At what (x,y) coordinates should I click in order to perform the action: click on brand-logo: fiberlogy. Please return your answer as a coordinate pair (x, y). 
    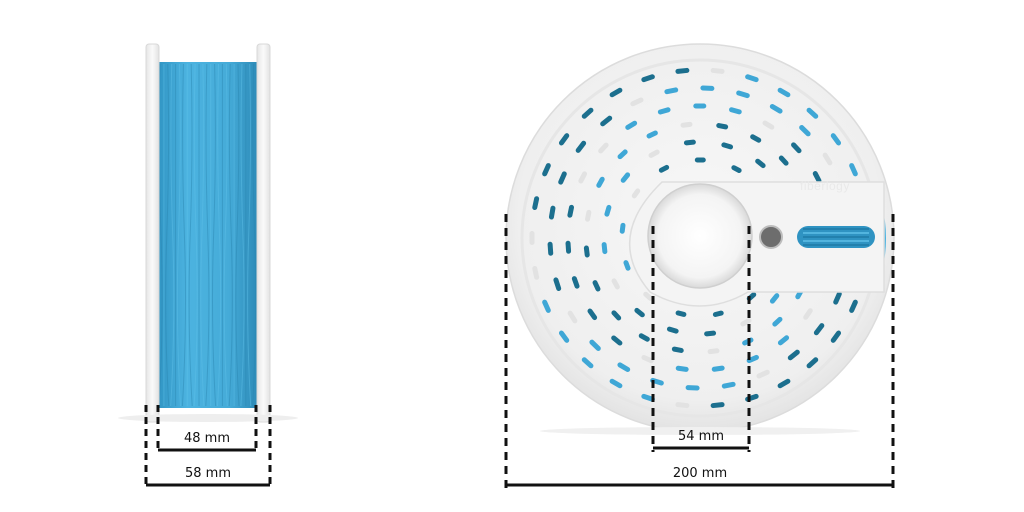
    Looking at the image, I should click on (825, 186).